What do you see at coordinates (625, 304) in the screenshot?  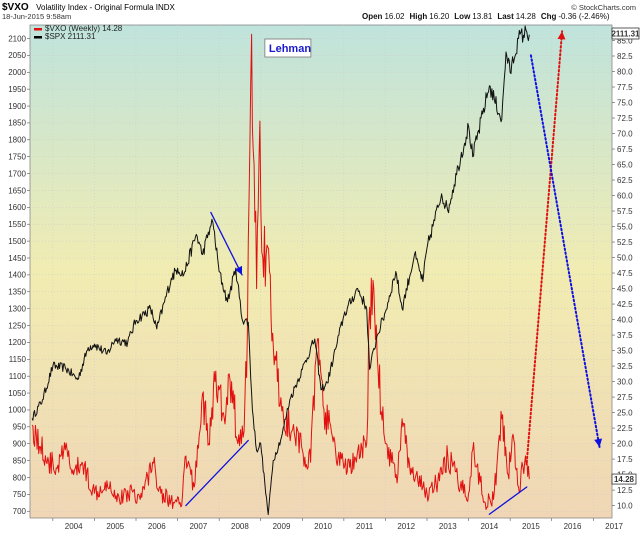 I see `right-tick-label: 42.5` at bounding box center [625, 304].